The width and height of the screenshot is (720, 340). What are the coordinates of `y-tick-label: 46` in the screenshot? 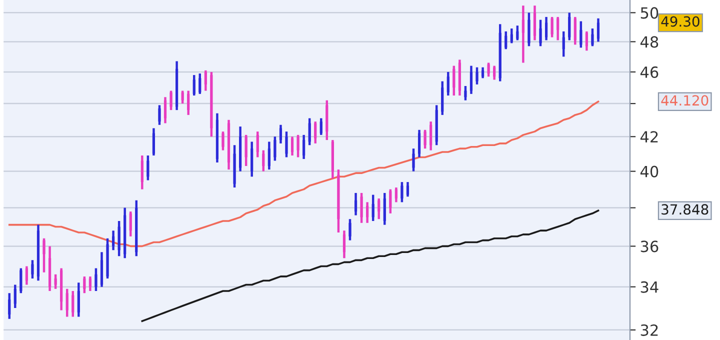 It's located at (649, 72).